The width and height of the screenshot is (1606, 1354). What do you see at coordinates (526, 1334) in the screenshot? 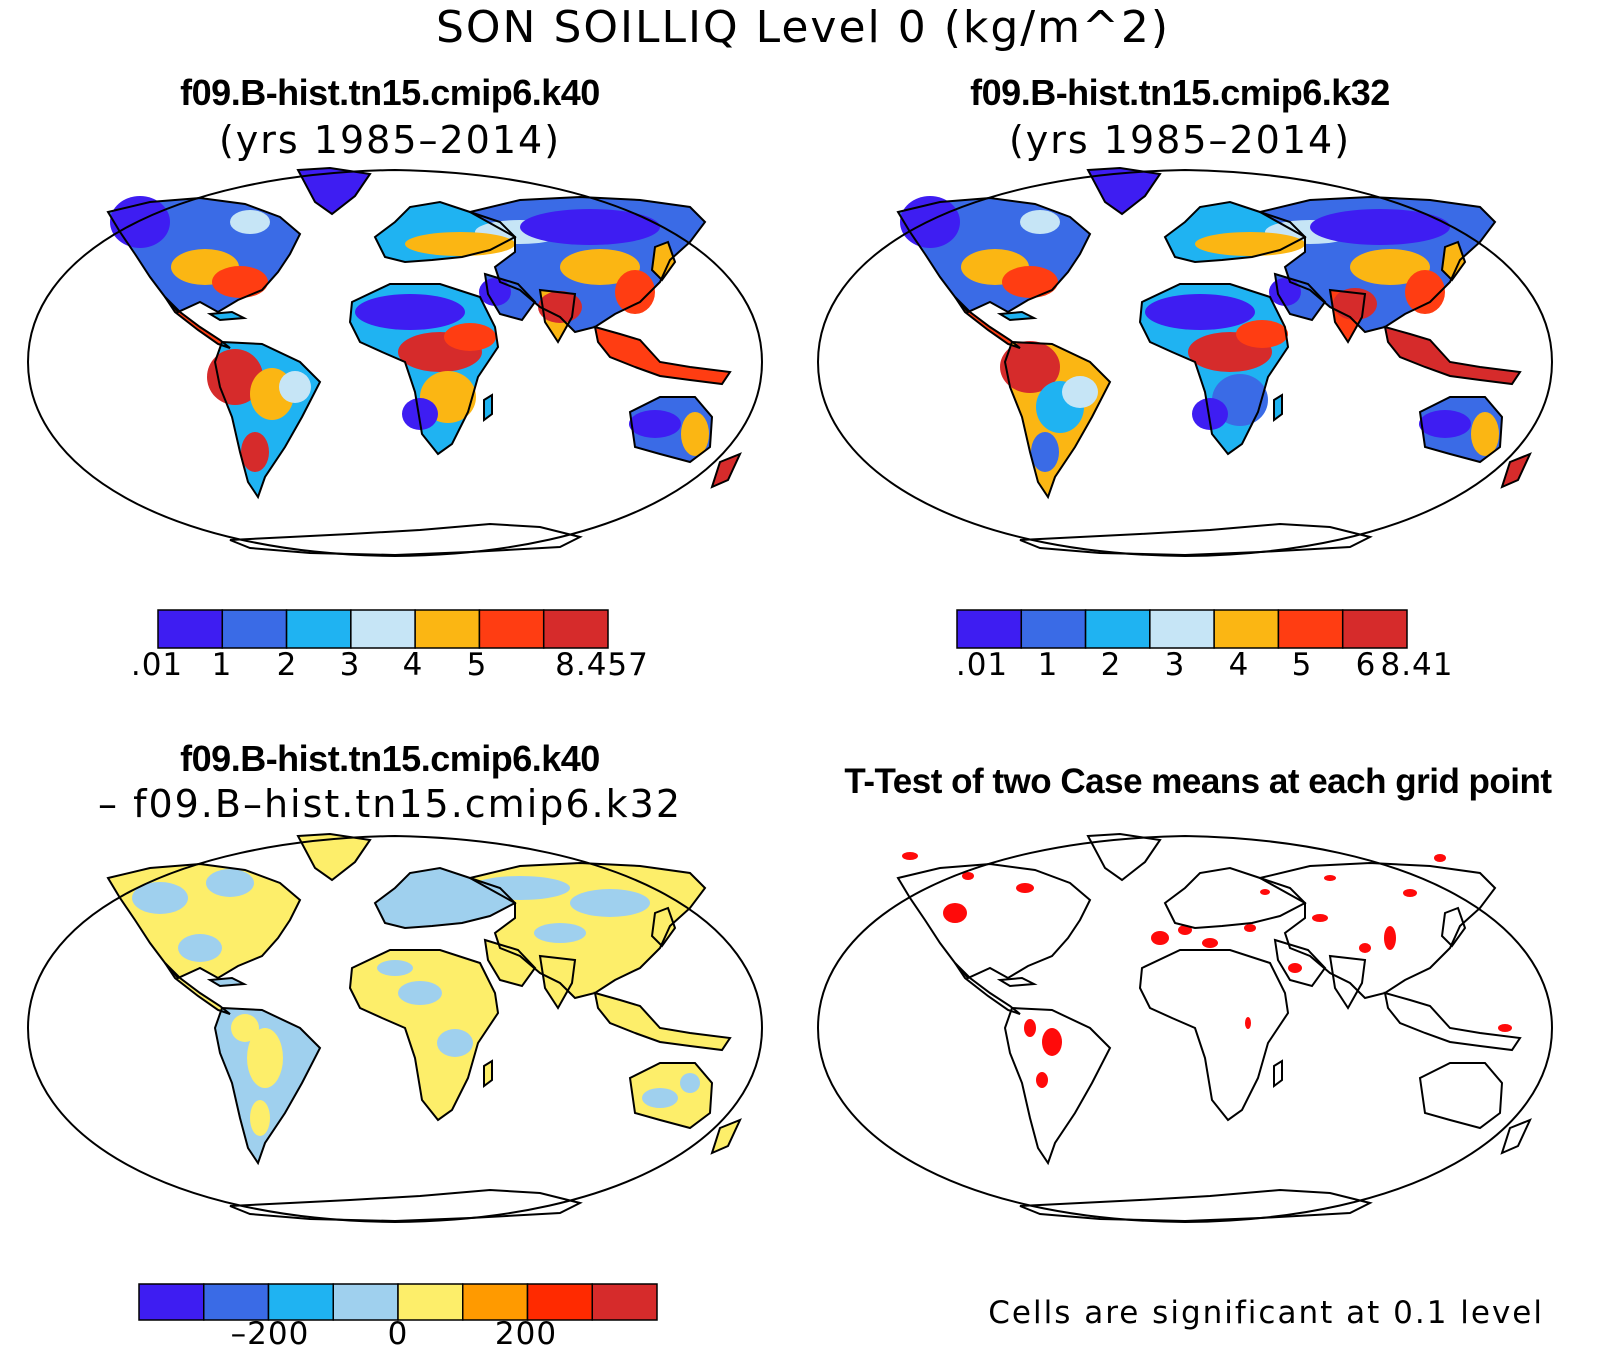
I see `panel-3-colorbar-label: 200` at bounding box center [526, 1334].